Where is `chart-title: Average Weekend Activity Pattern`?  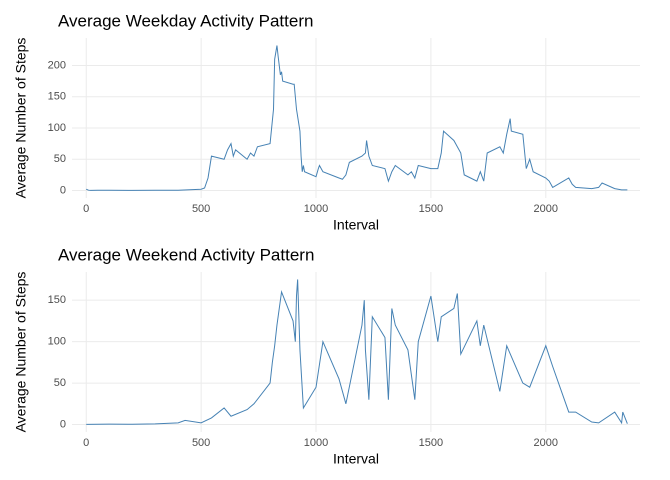 chart-title: Average Weekend Activity Pattern is located at coordinates (186, 254).